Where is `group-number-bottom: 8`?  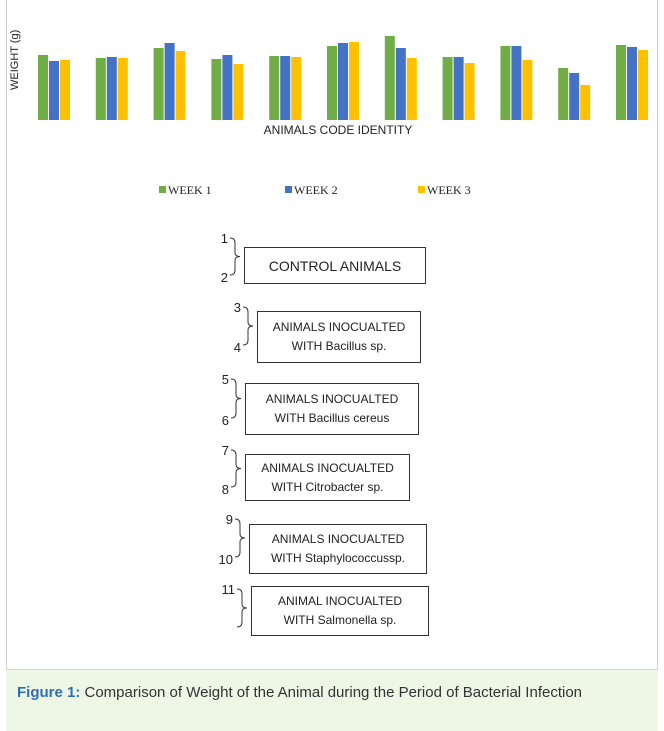 group-number-bottom: 8 is located at coordinates (225, 489).